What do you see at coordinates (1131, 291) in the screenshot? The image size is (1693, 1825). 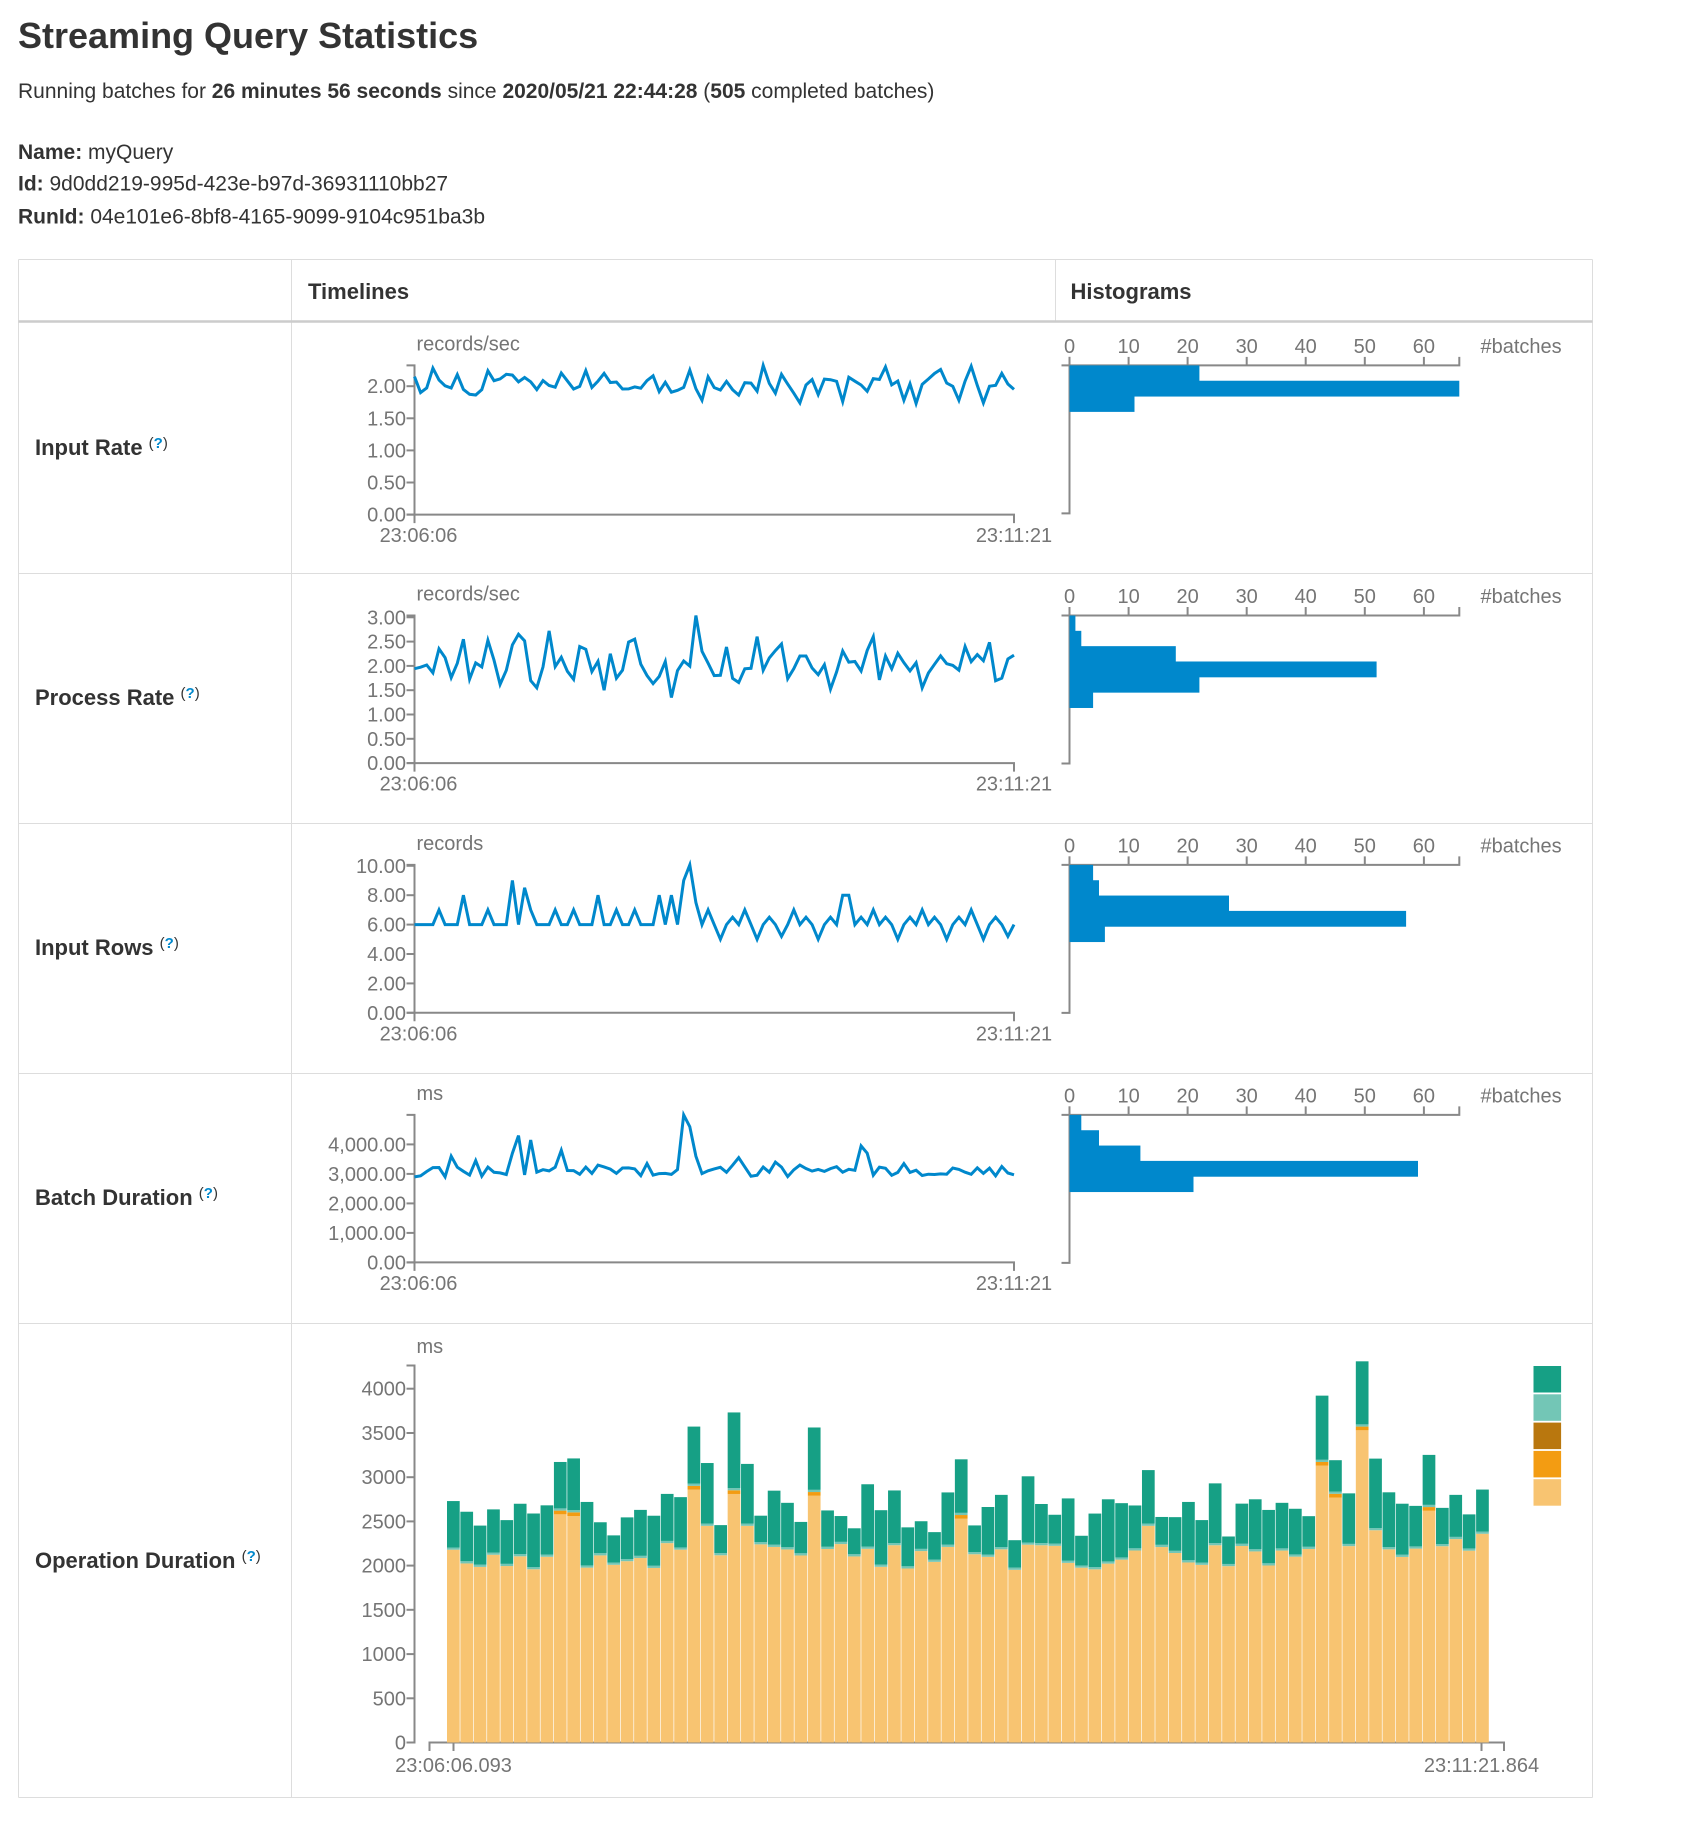 I see `svg-text: Histograms` at bounding box center [1131, 291].